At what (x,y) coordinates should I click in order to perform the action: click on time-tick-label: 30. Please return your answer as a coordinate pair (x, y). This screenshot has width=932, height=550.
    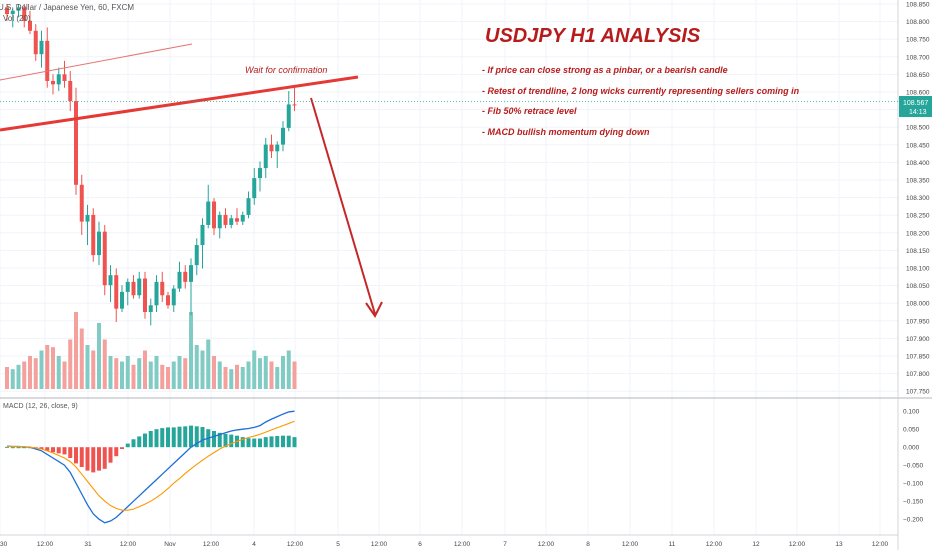
    Looking at the image, I should click on (4, 544).